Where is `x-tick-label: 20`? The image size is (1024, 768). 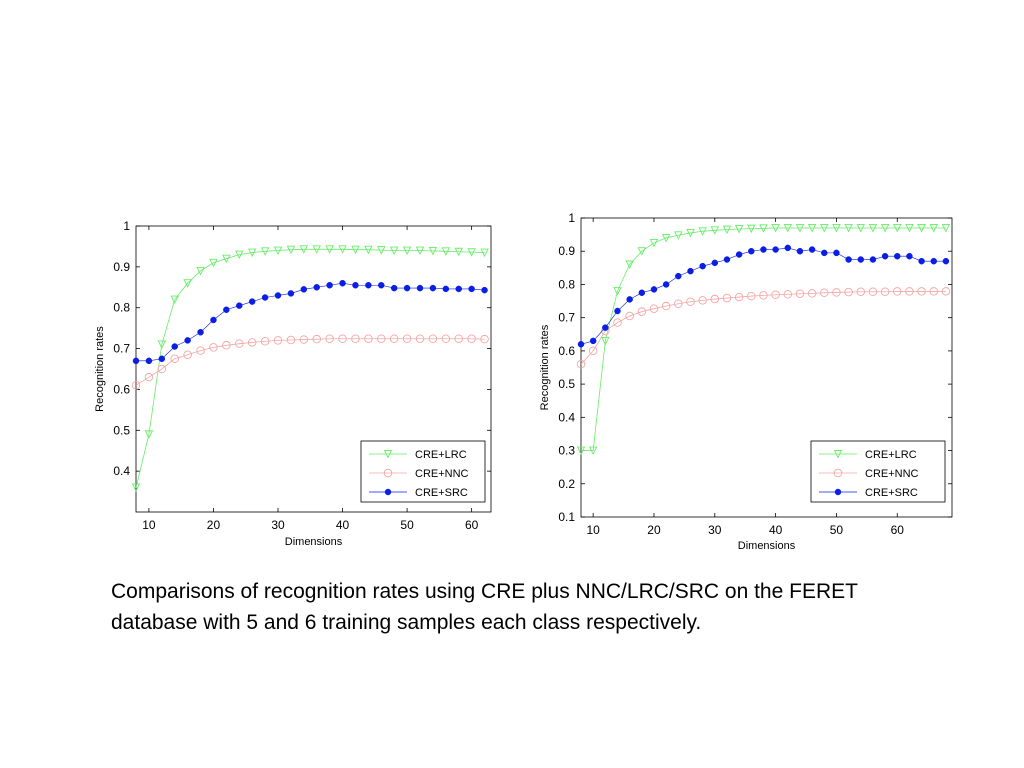
x-tick-label: 20 is located at coordinates (654, 530).